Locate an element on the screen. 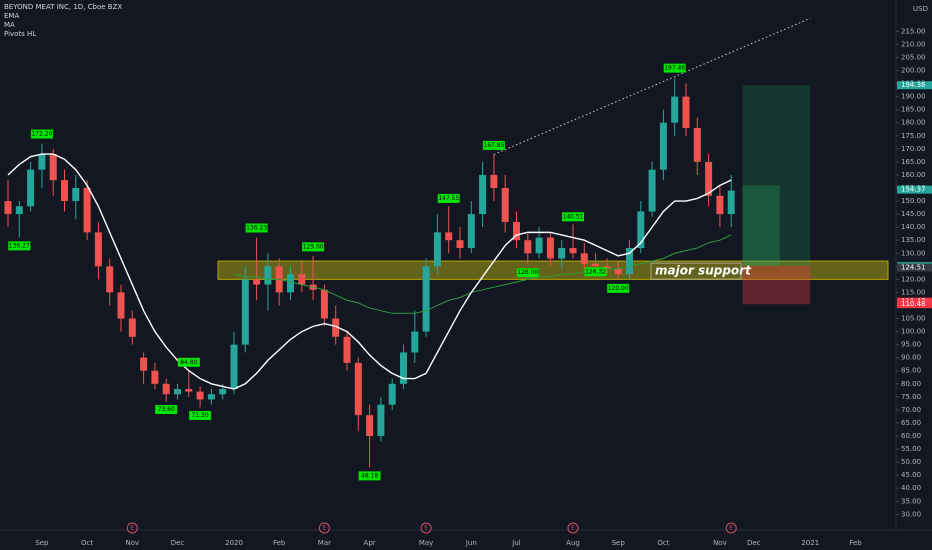 Image resolution: width=932 pixels, height=550 pixels. y-tick-label: 60.00 is located at coordinates (911, 436).